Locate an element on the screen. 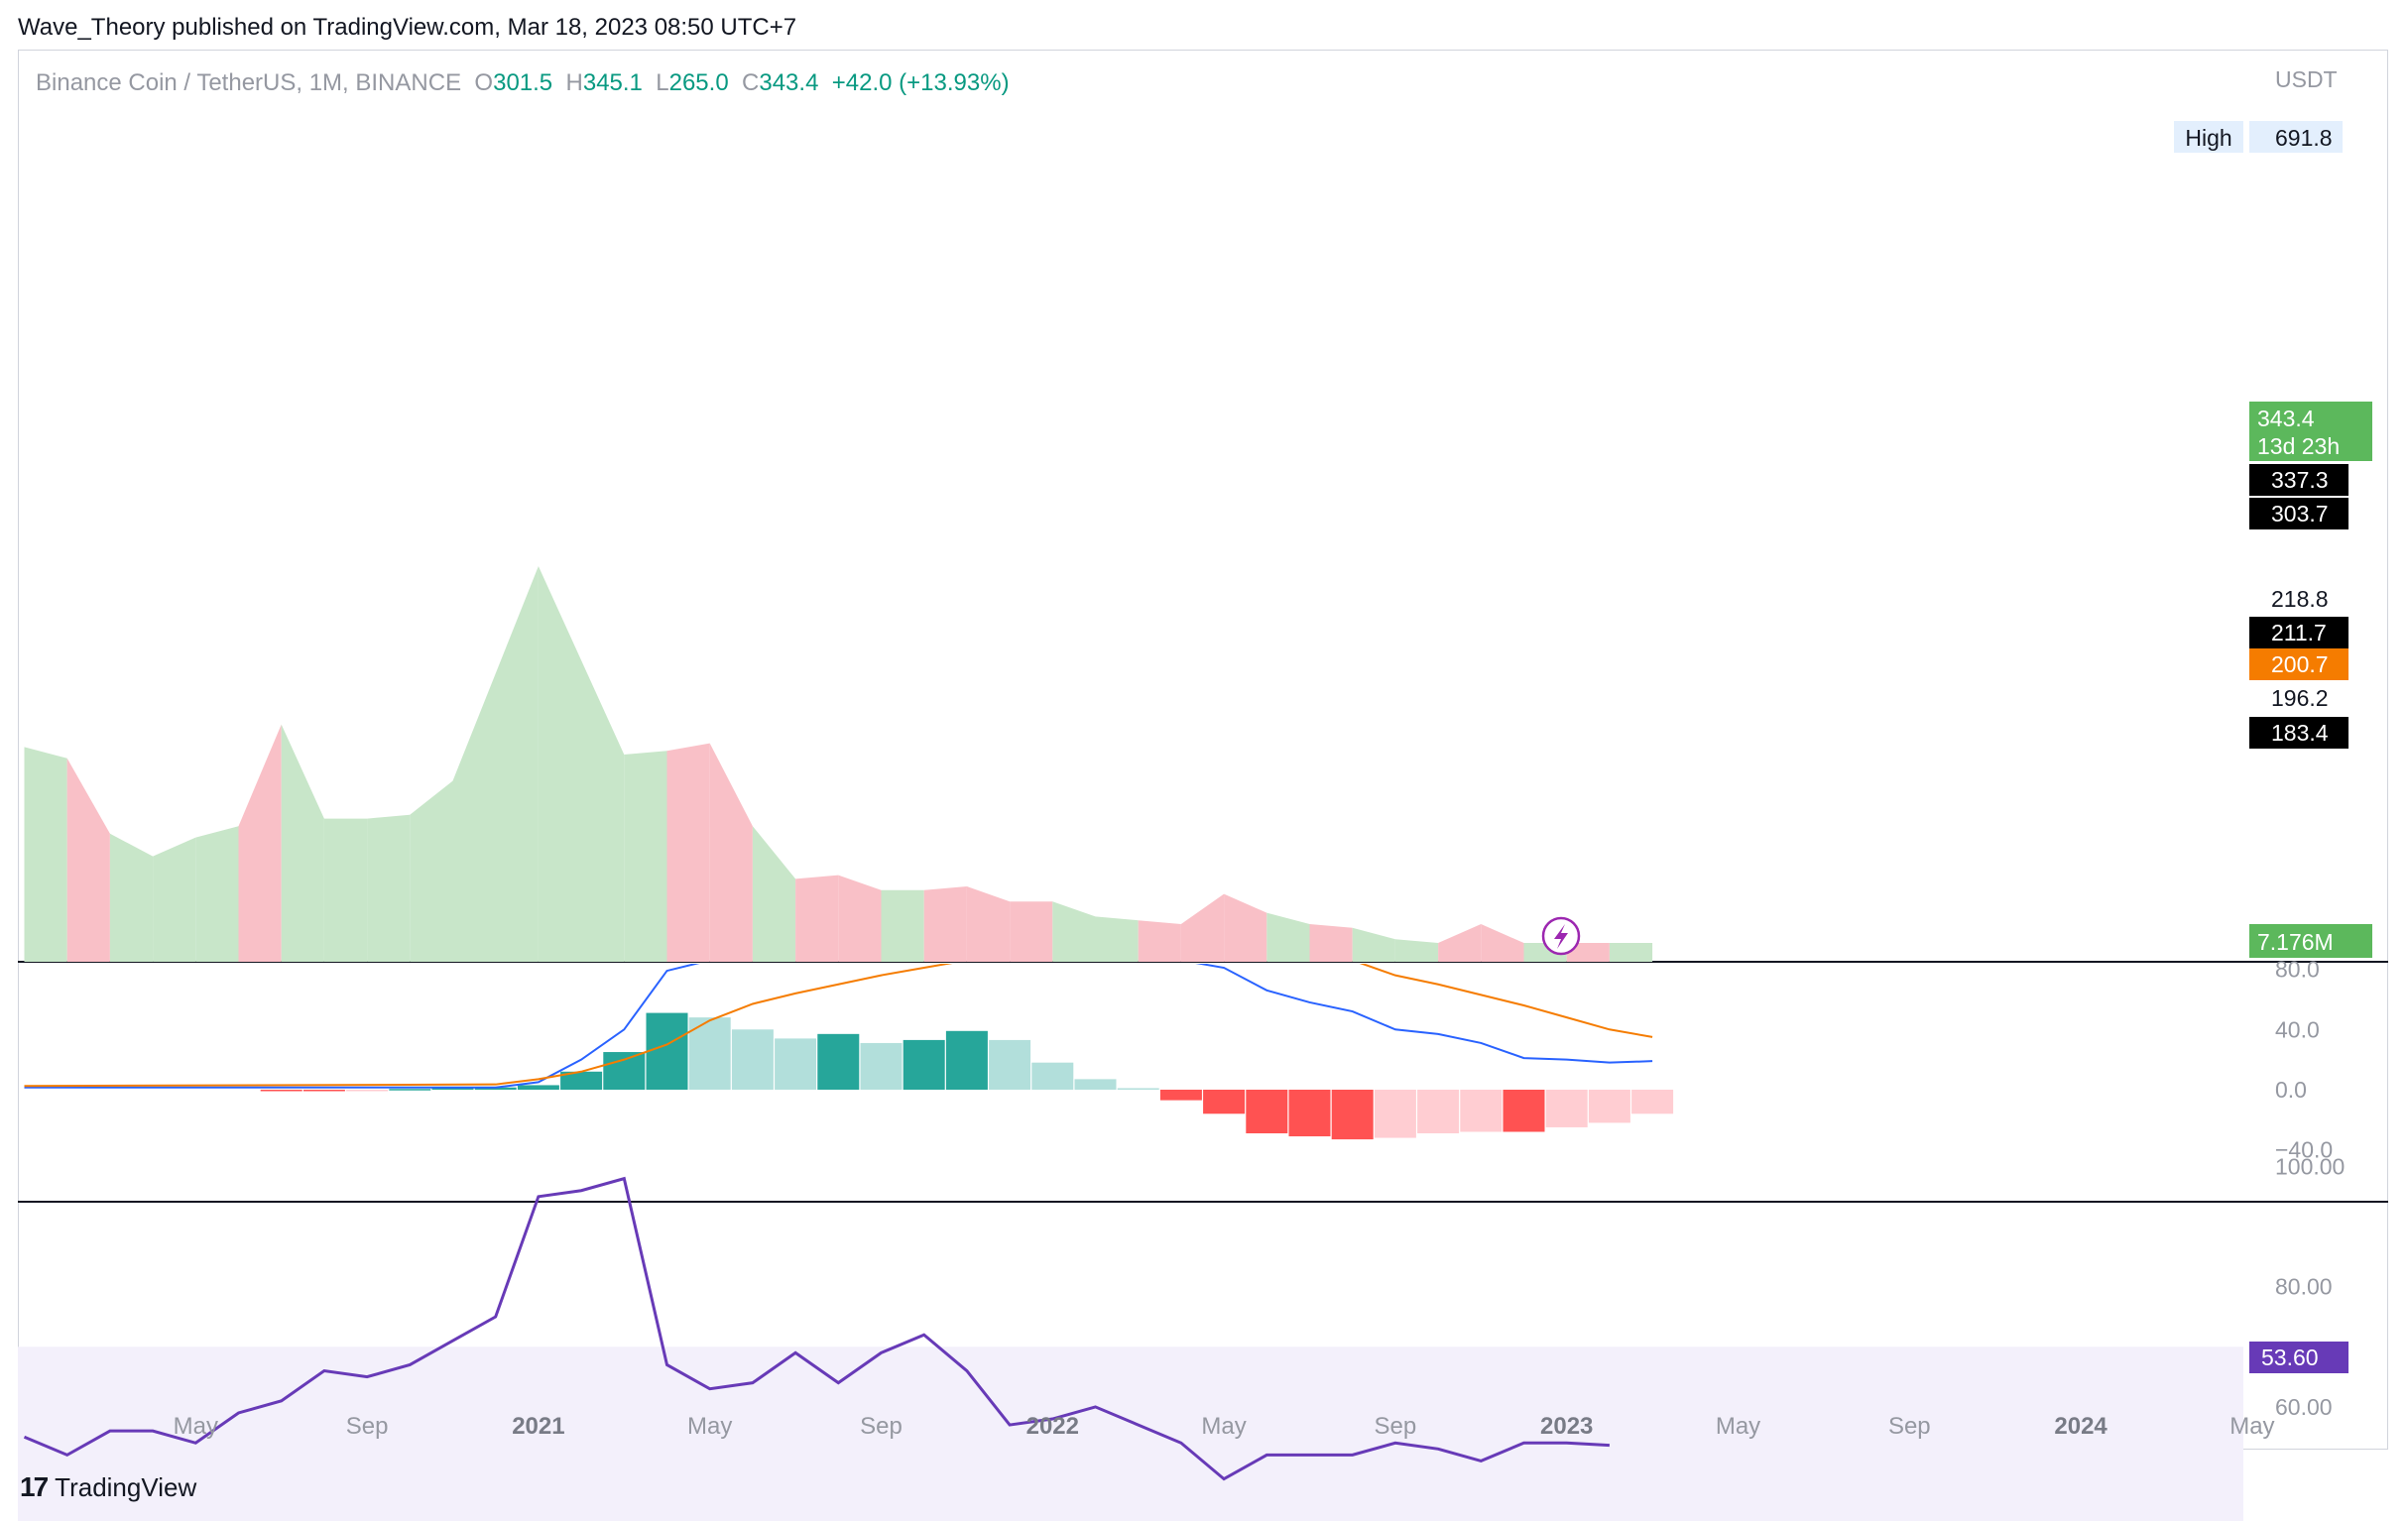 The width and height of the screenshot is (2408, 1521). rsi-band is located at coordinates (1131, 1433).